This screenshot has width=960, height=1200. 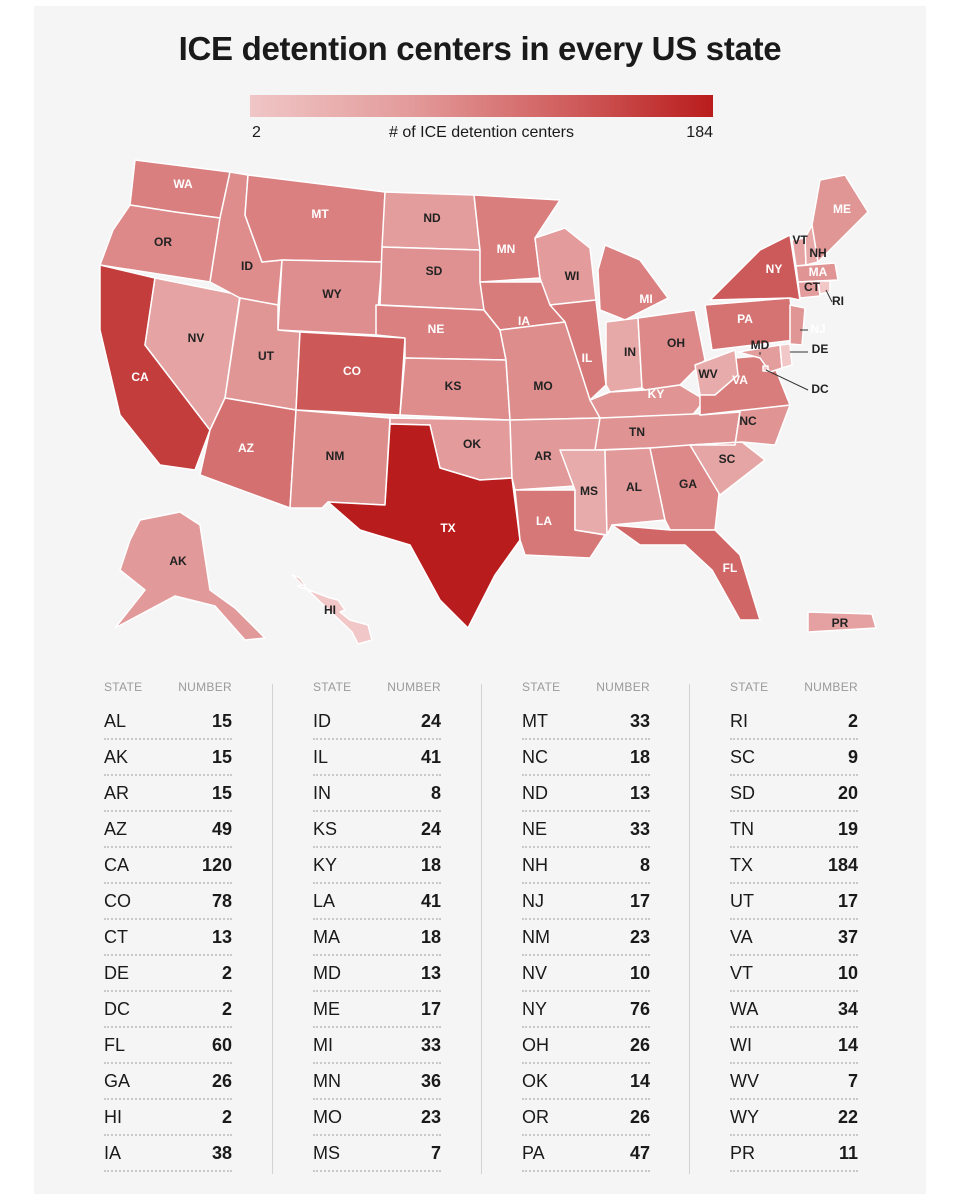 What do you see at coordinates (586, 1010) in the screenshot?
I see `table-row: NY 76` at bounding box center [586, 1010].